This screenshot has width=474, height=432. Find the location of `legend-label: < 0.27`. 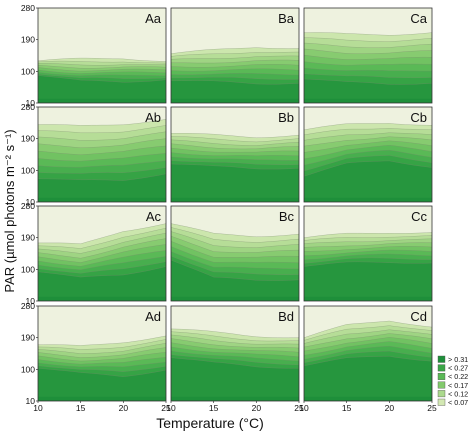

legend-label: < 0.27 is located at coordinates (458, 368).